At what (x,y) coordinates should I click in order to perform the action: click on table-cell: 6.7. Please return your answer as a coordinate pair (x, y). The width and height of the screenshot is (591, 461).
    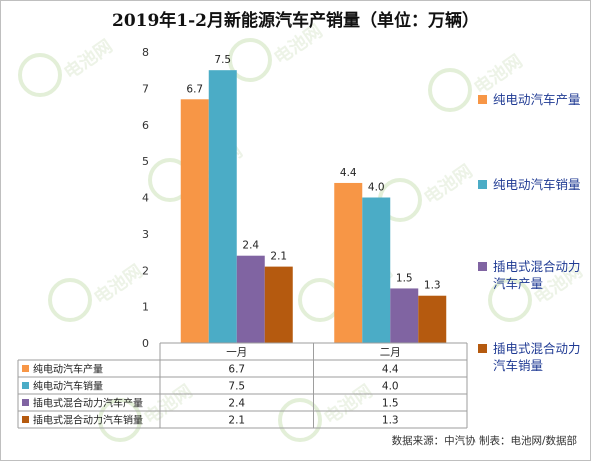
    Looking at the image, I should click on (236, 370).